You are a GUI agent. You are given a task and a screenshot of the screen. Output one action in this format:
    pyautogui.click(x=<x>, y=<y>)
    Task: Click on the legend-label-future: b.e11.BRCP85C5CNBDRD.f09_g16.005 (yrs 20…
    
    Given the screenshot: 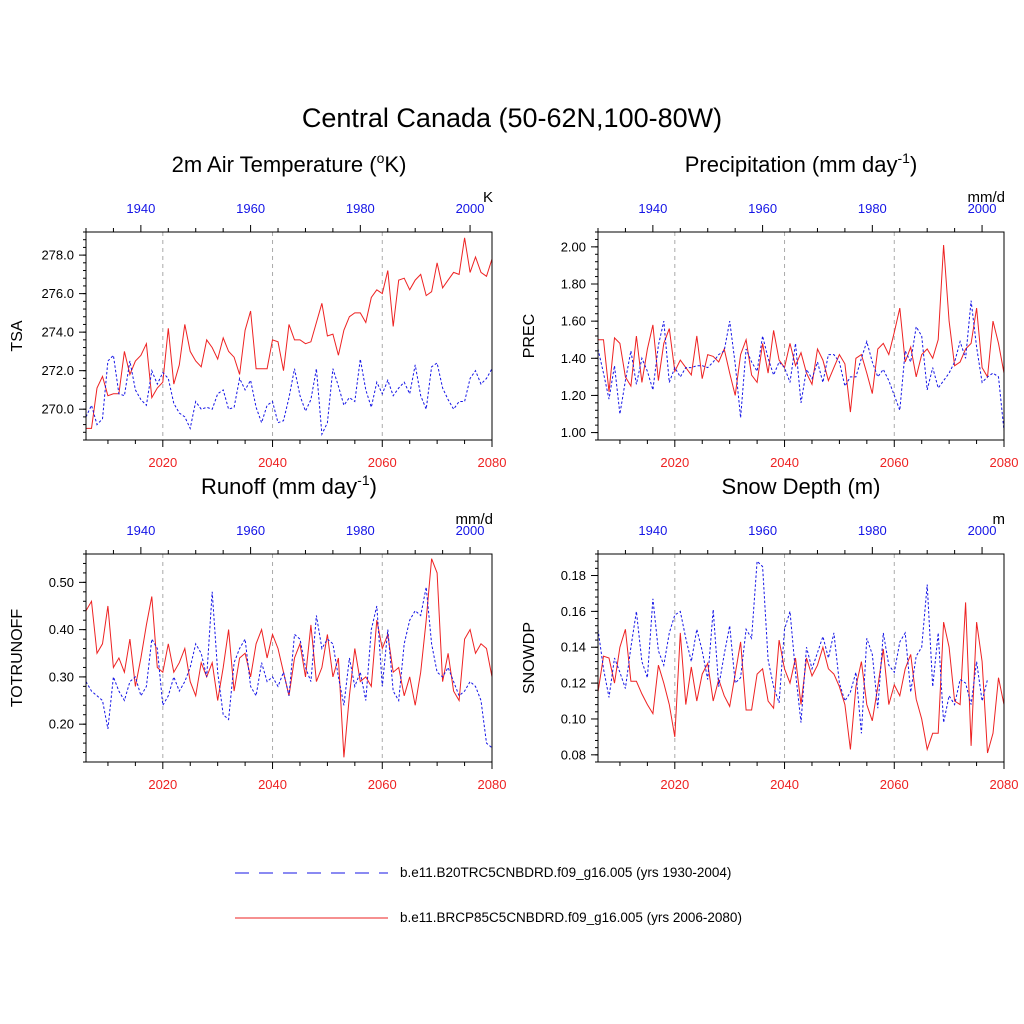 What is the action you would take?
    pyautogui.click(x=571, y=917)
    